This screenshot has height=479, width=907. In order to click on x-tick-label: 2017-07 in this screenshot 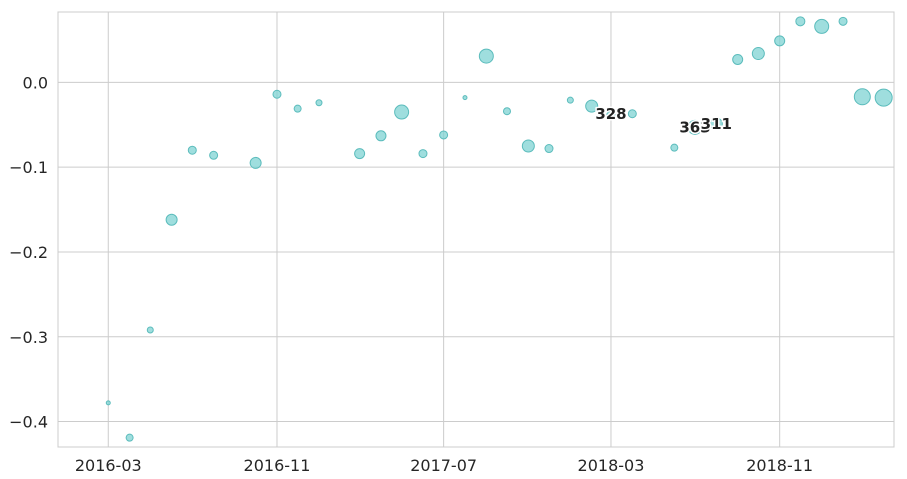, I will do `click(443, 465)`.